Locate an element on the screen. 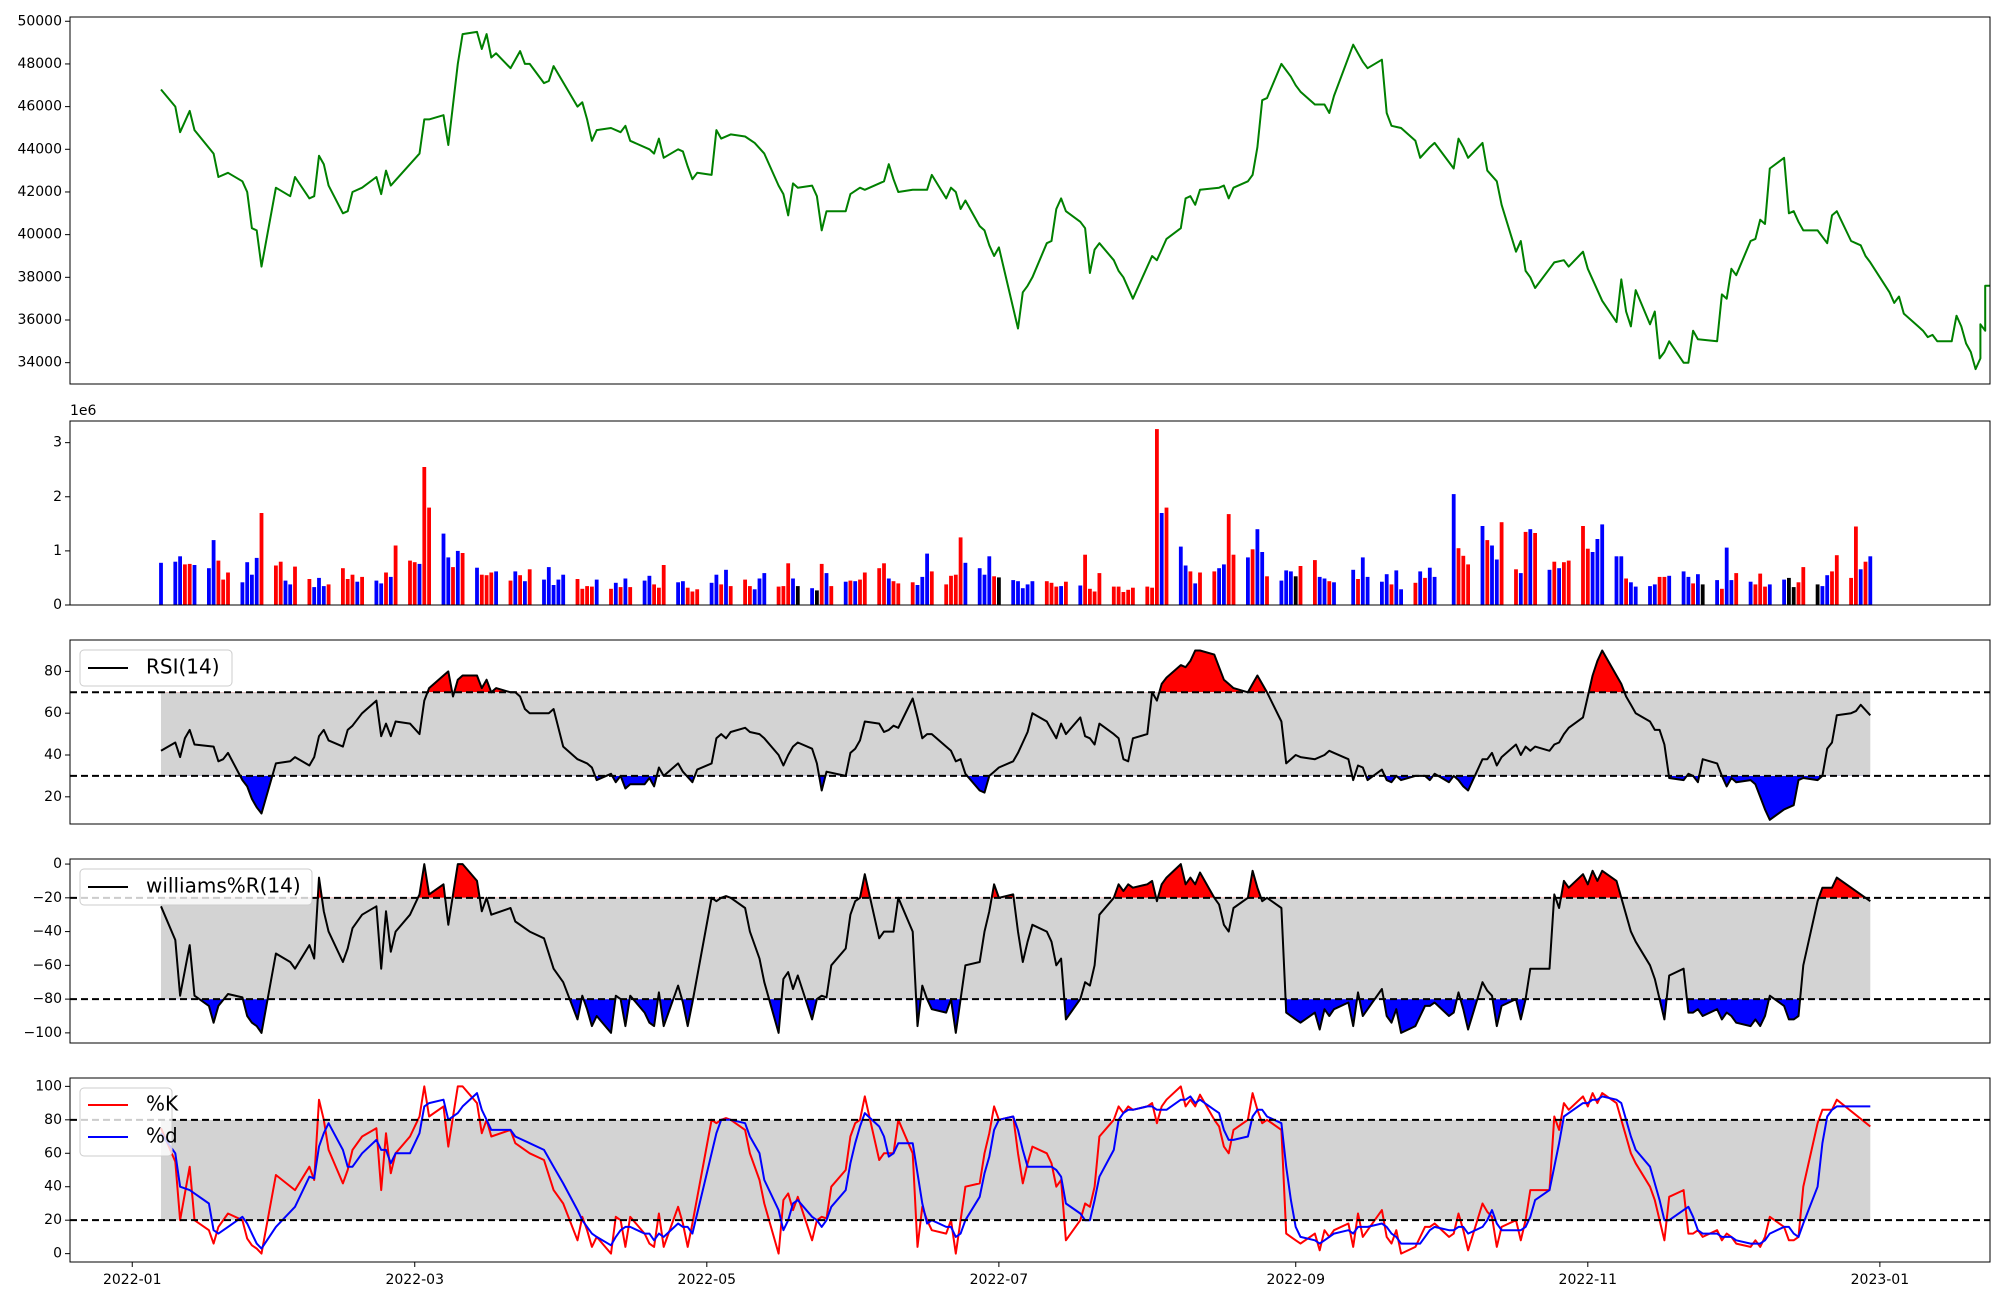 The height and width of the screenshot is (1300, 2000). y-tick-label: 20 is located at coordinates (53, 1220).